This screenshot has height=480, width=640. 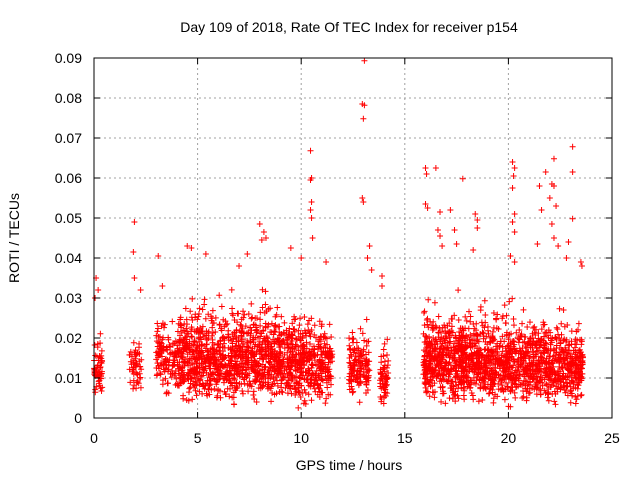 I want to click on x-tick-label: 5, so click(x=198, y=438).